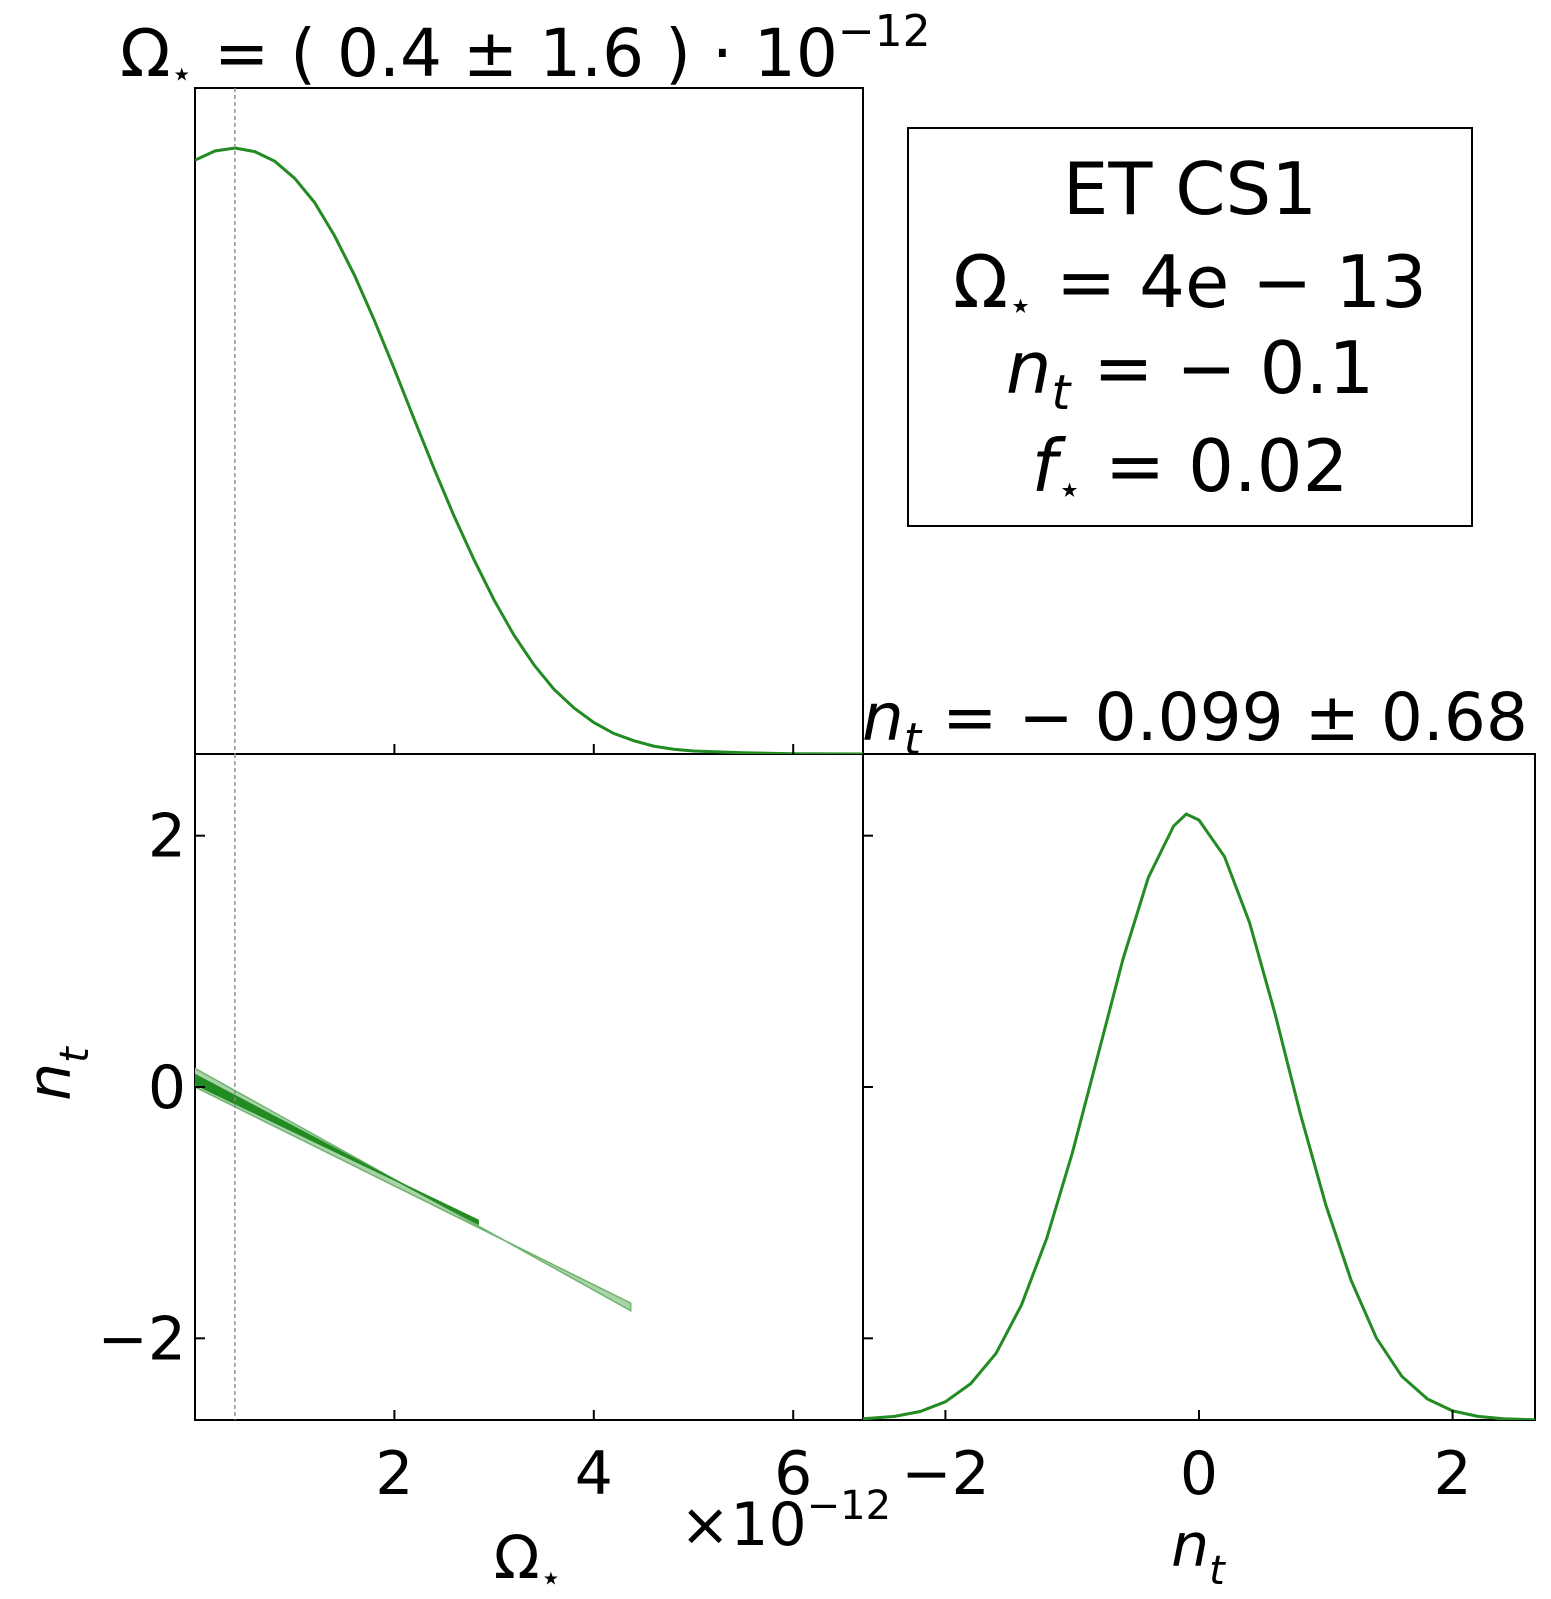 The image size is (1551, 1599). I want to click on legend-box, so click(1190, 327).